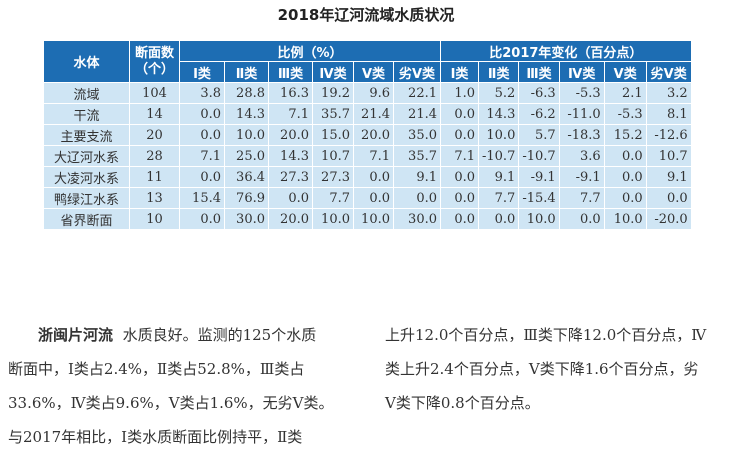  I want to click on count-cell: 10, so click(154, 219).